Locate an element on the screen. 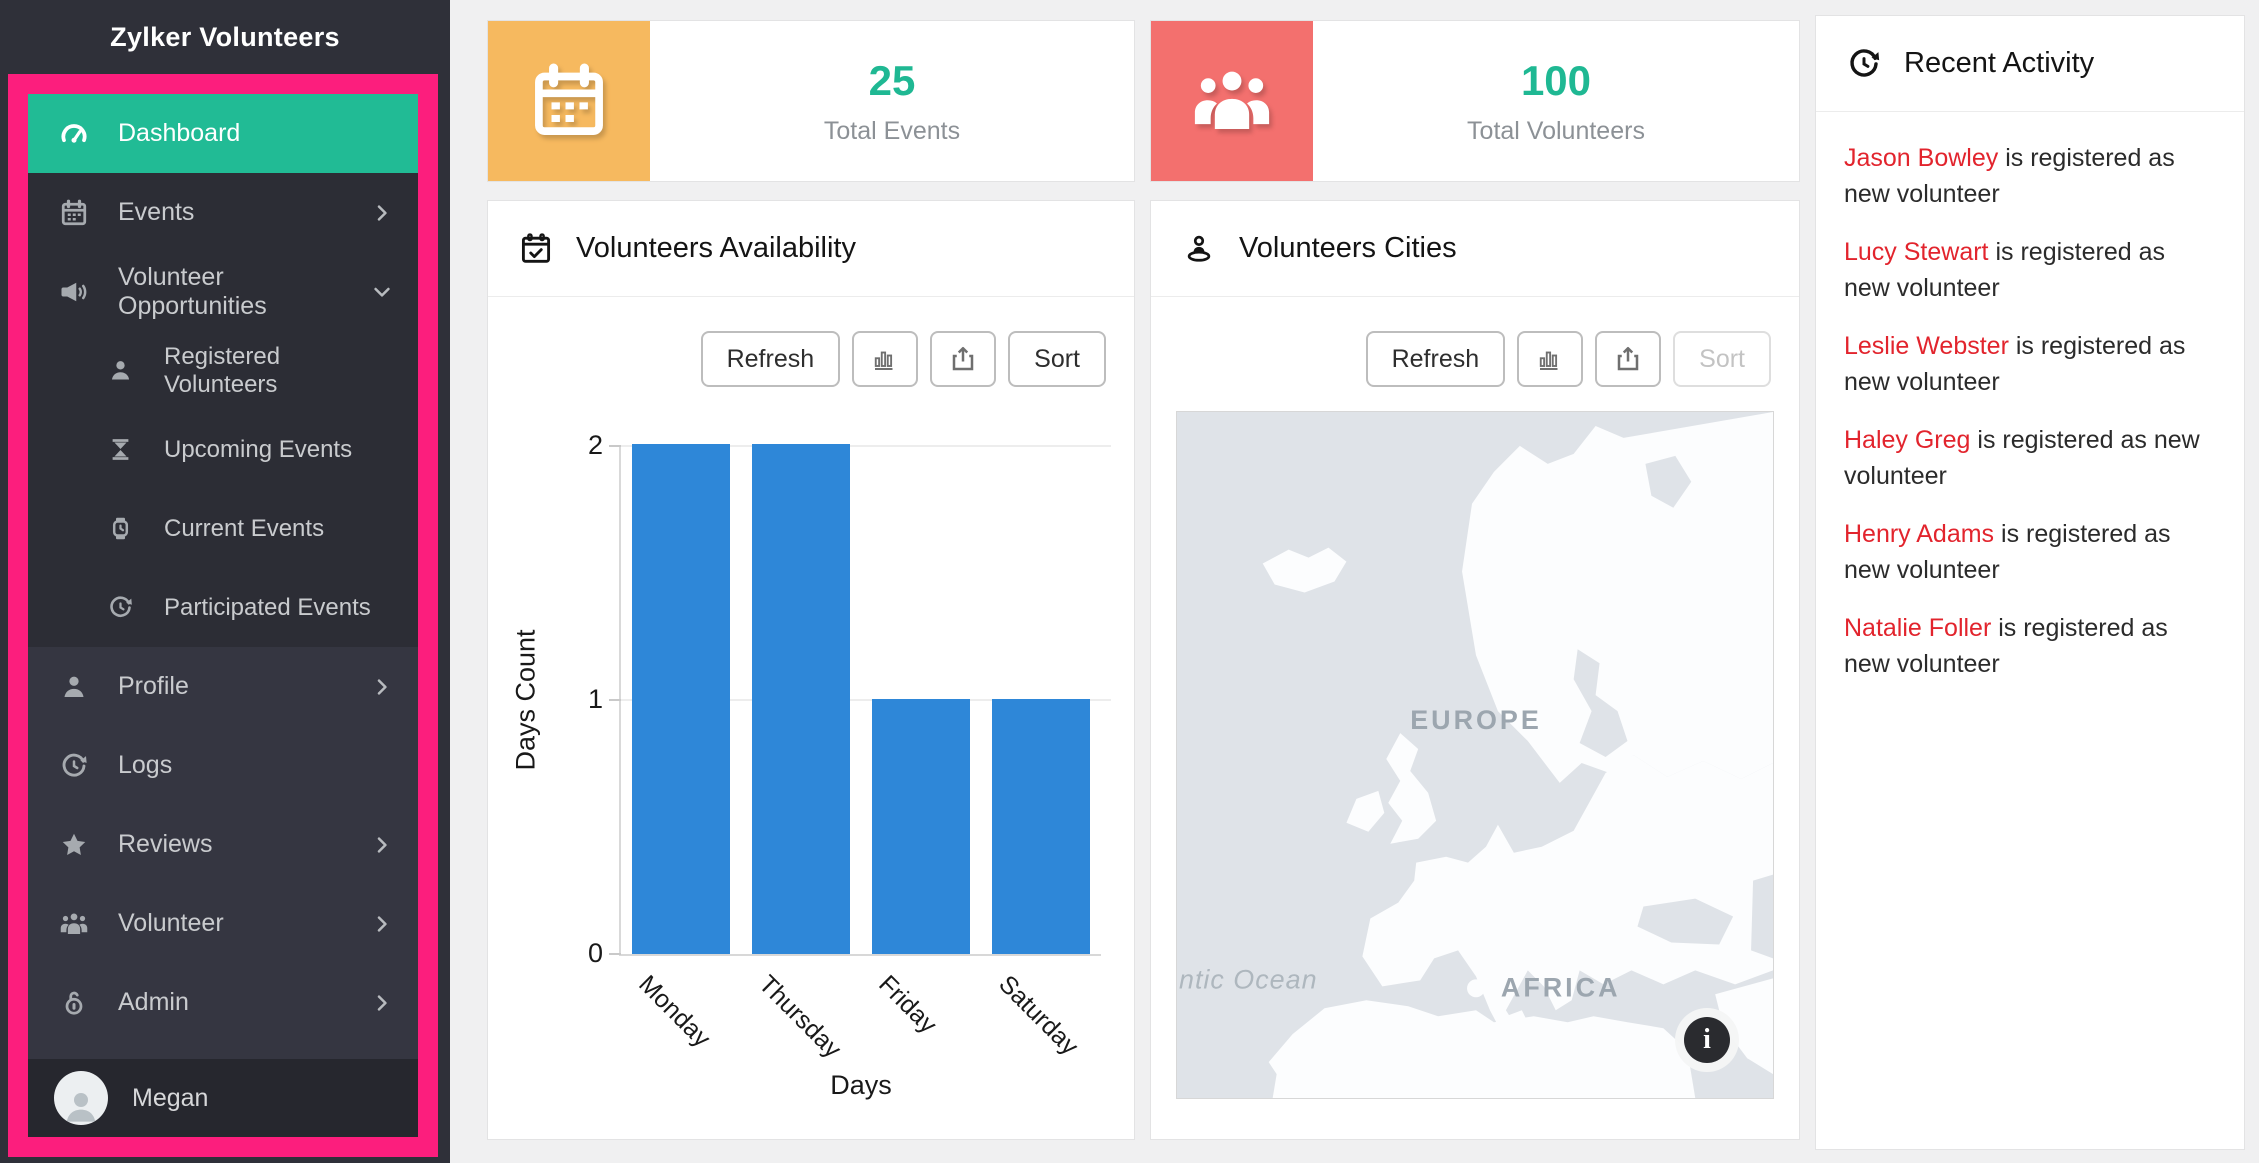  stat-card-total-events: 25 Total Events is located at coordinates (811, 101).